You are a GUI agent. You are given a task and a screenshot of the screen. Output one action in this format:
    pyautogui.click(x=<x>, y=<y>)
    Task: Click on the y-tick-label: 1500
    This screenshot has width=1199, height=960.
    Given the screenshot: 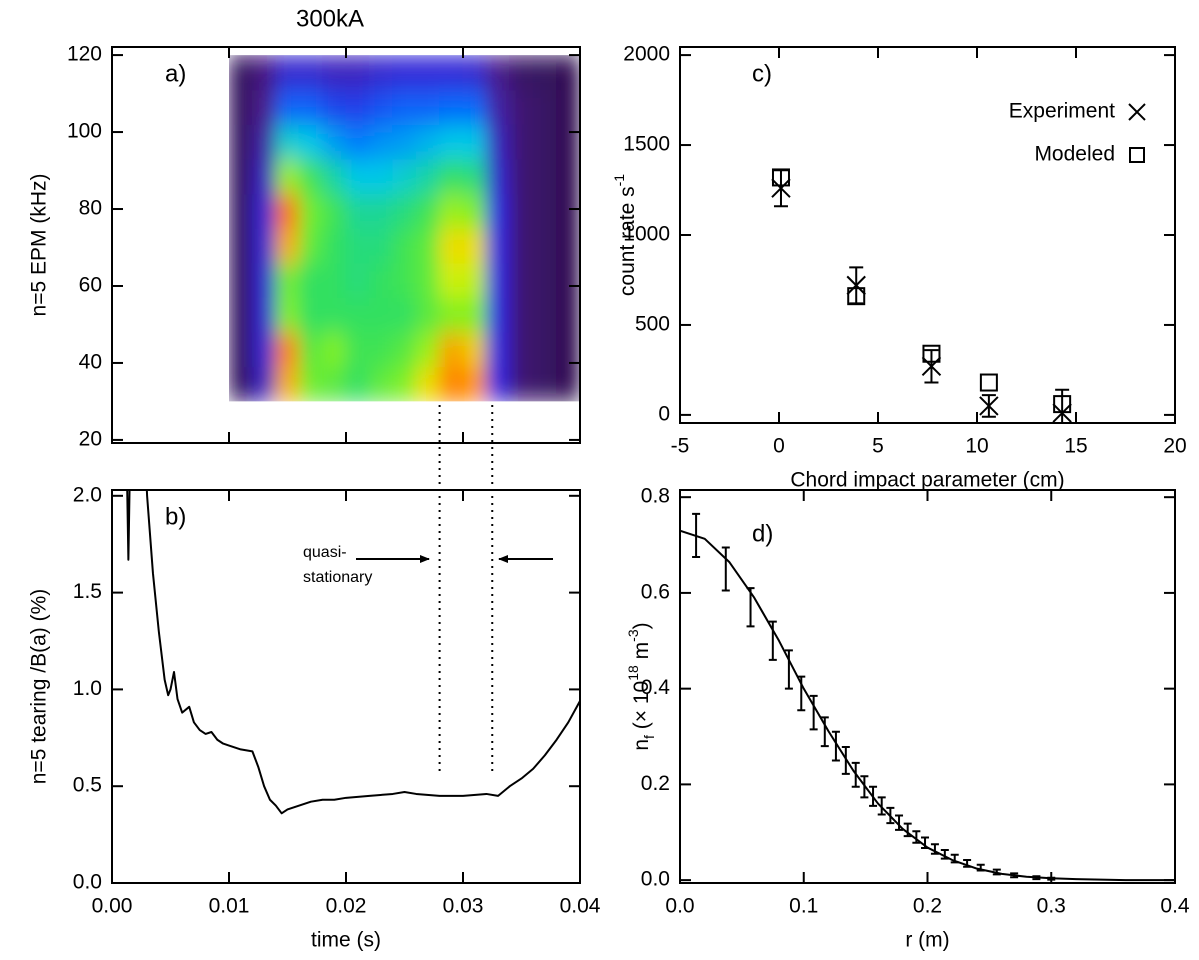 What is the action you would take?
    pyautogui.click(x=646, y=144)
    